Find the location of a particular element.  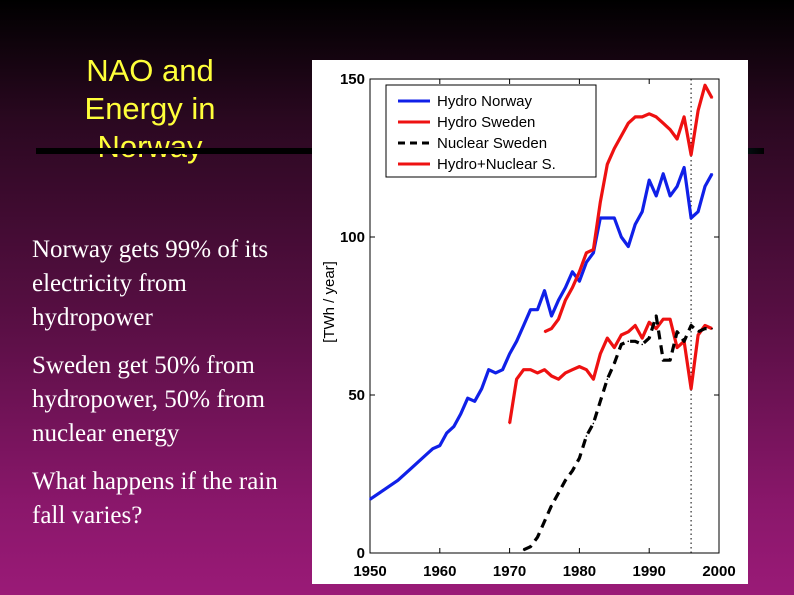

legend-label: Hydro Sweden is located at coordinates (486, 122).